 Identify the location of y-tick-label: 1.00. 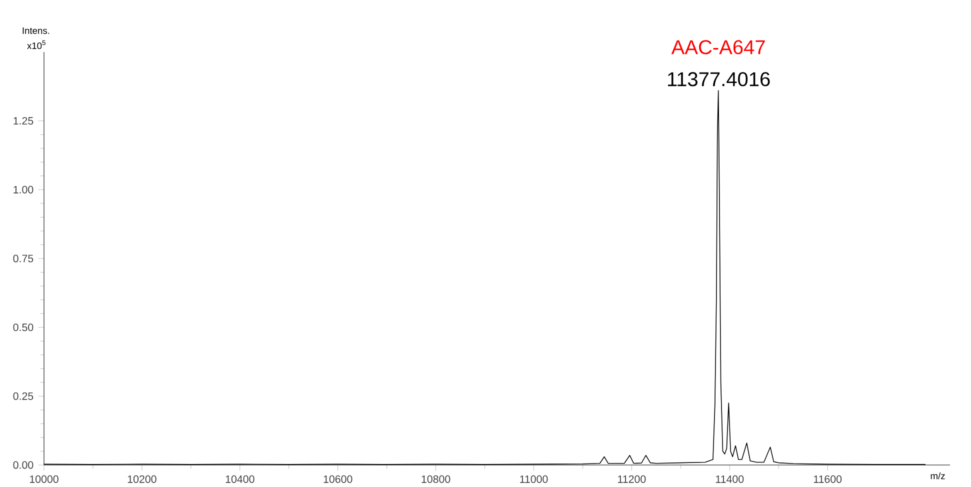
(24, 190).